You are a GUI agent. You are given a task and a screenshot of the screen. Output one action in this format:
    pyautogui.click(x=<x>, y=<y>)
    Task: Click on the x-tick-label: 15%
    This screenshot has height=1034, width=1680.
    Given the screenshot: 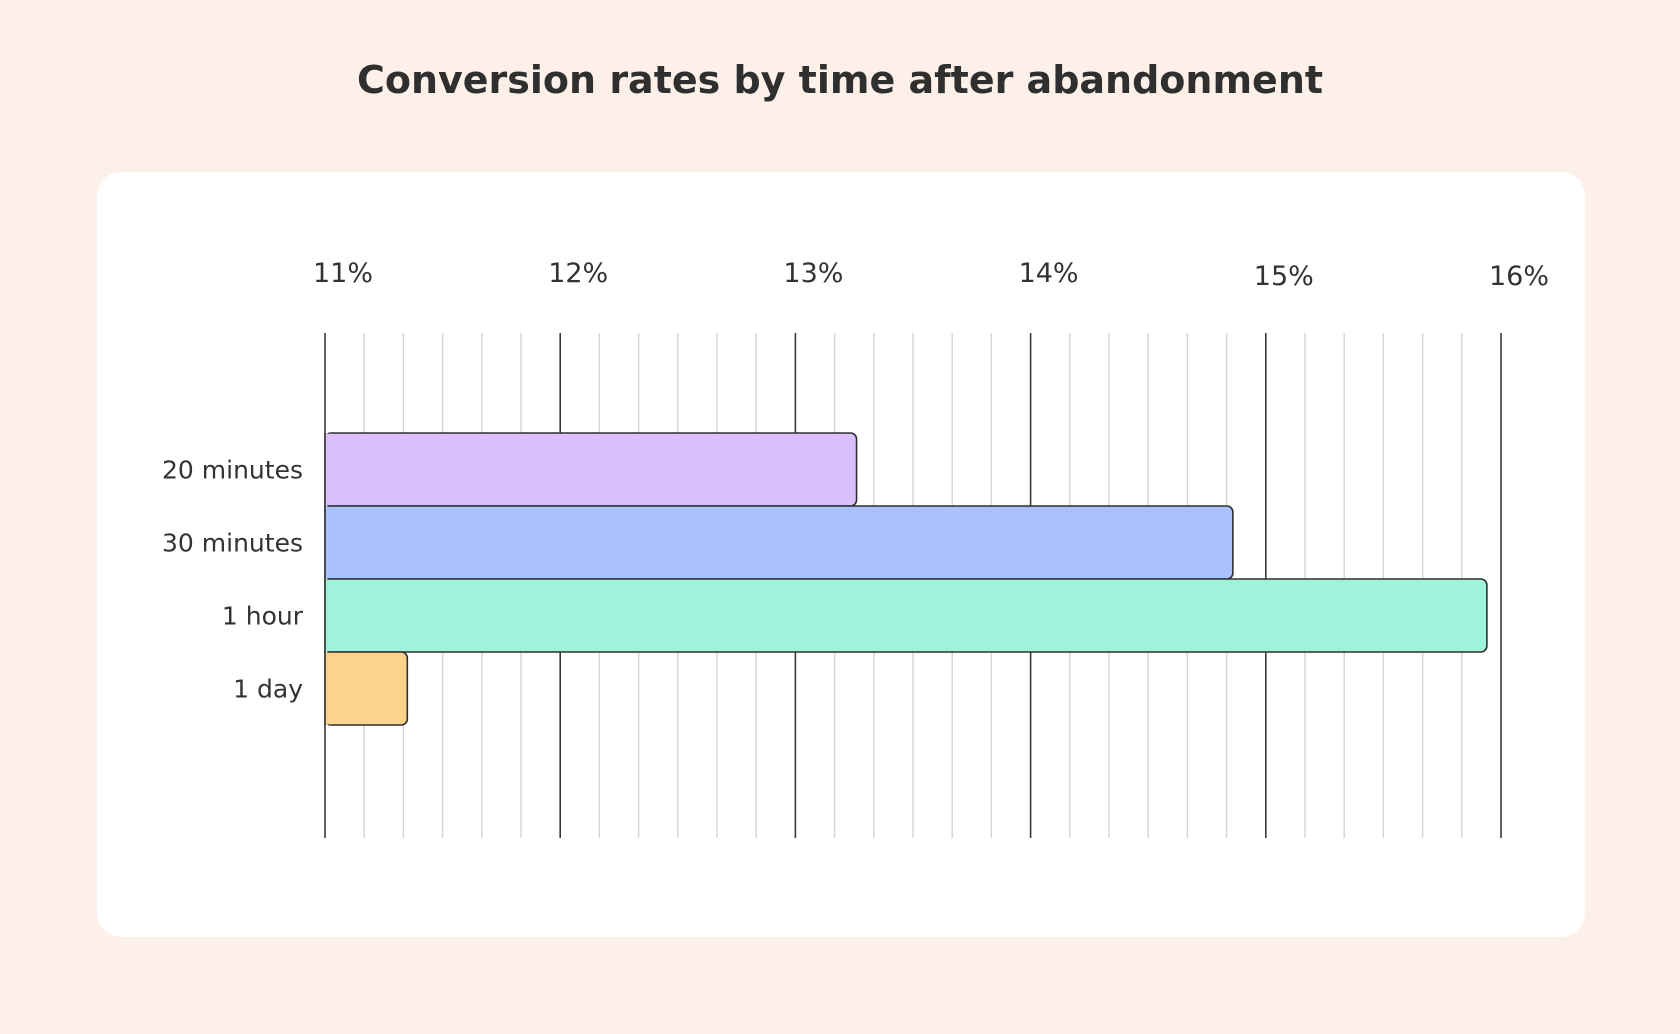 What is the action you would take?
    pyautogui.click(x=1284, y=276)
    